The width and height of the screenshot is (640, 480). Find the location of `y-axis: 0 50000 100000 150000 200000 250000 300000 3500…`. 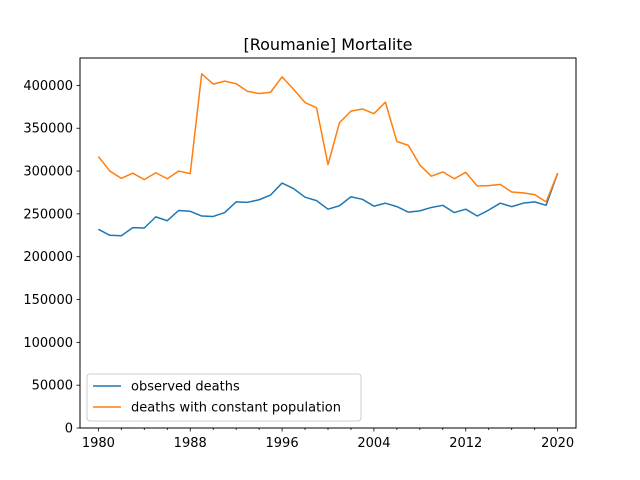

y-axis: 0 50000 100000 150000 200000 250000 300000 3500… is located at coordinates (51, 258).